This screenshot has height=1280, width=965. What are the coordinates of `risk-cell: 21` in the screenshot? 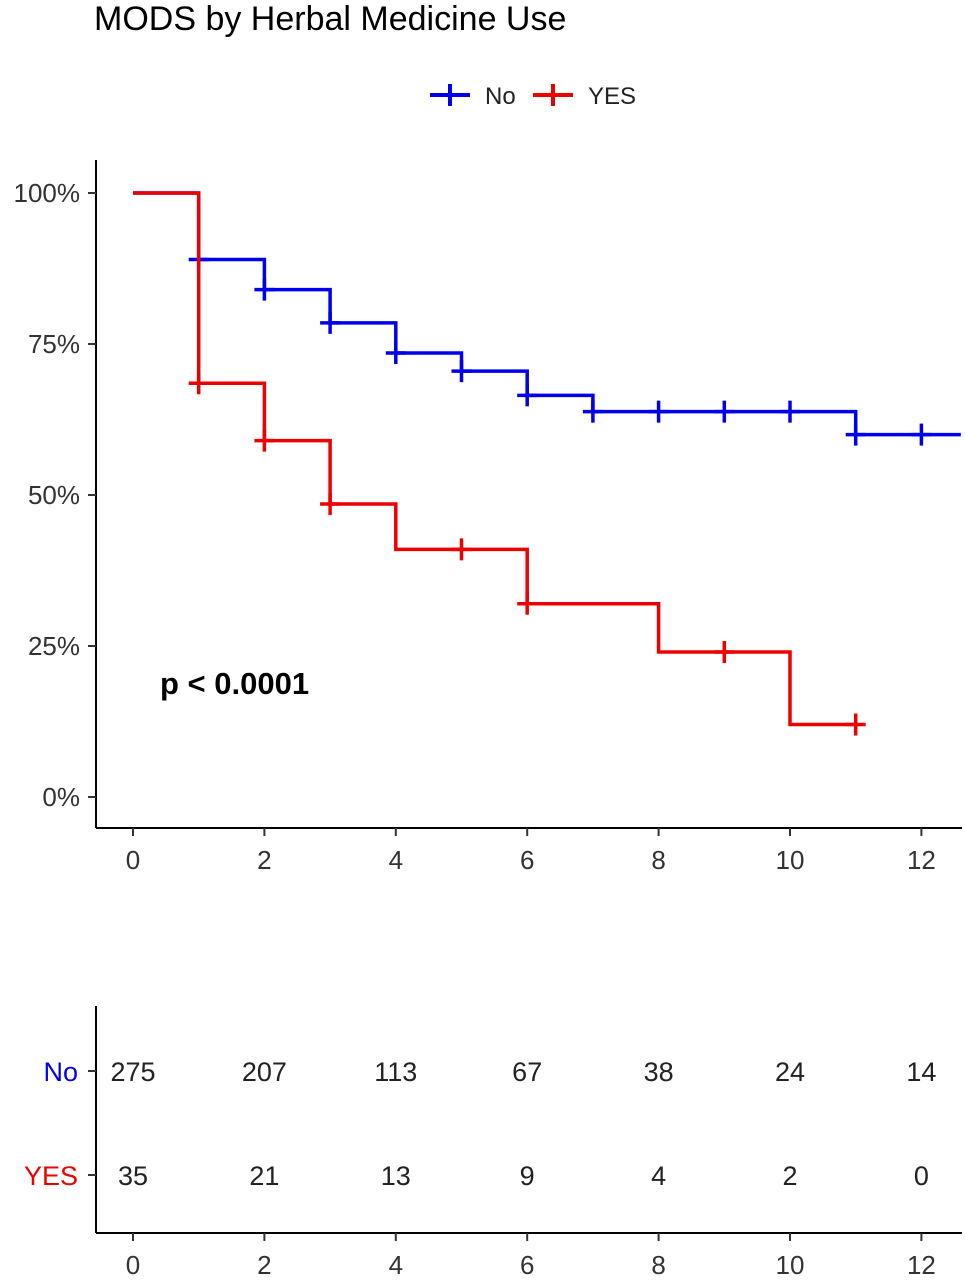 It's located at (264, 1176).